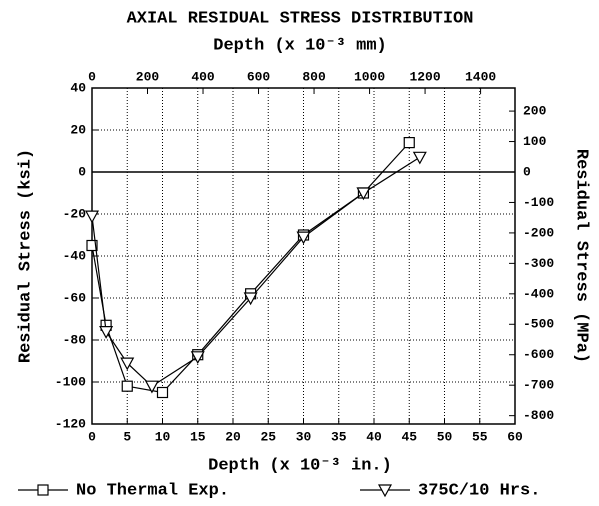 Image resolution: width=599 pixels, height=506 pixels. Describe the element at coordinates (78, 129) in the screenshot. I see `y-tick-label: 20` at that location.